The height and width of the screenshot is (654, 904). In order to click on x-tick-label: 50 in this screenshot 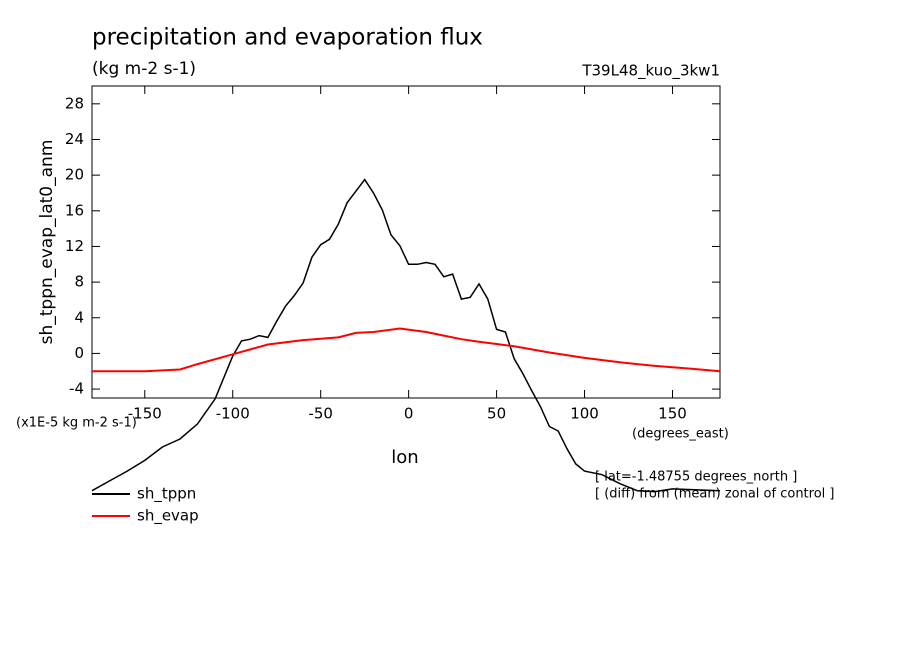, I will do `click(496, 414)`.